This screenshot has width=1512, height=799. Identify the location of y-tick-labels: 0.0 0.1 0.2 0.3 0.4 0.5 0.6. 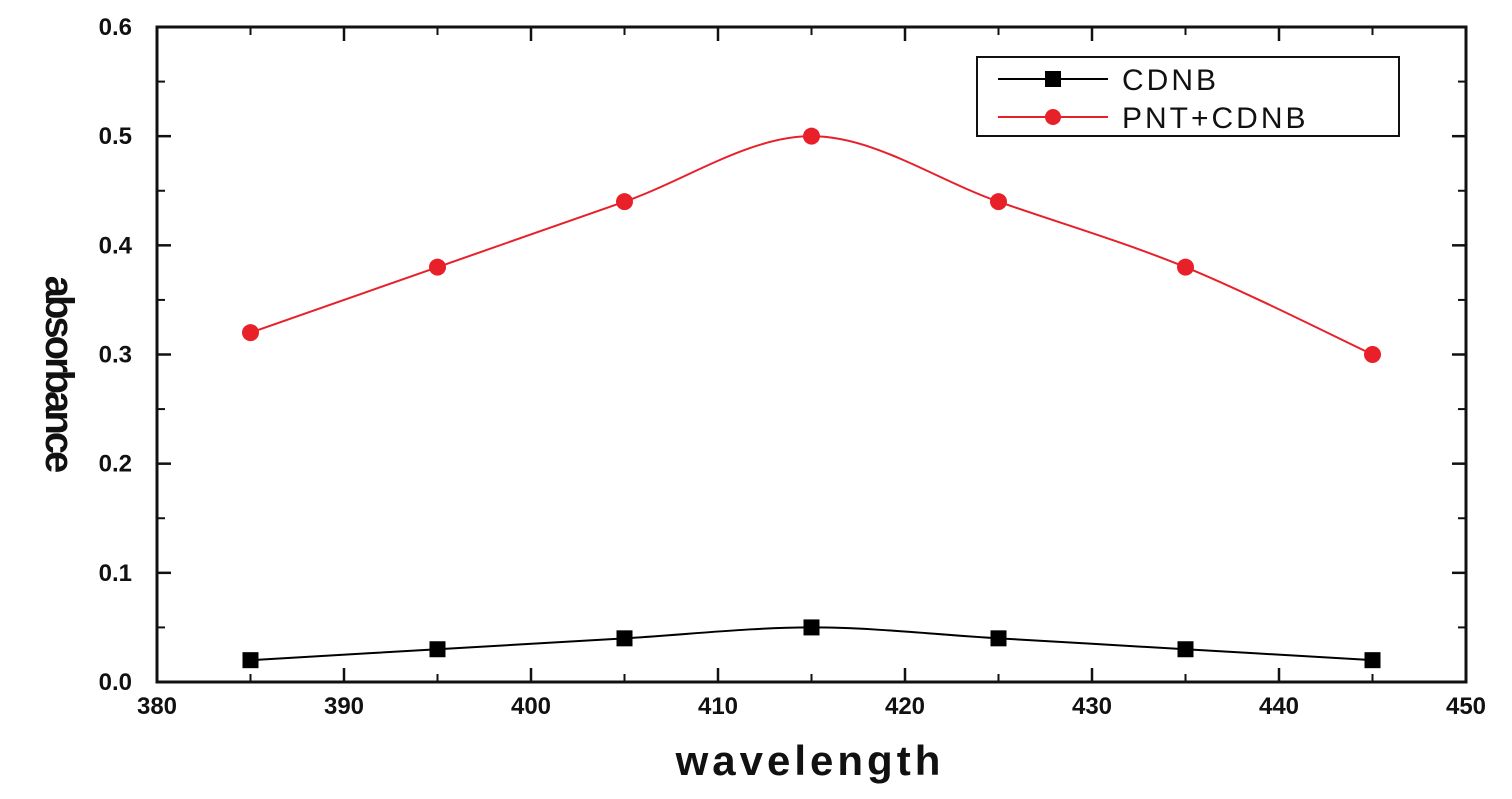
(116, 355).